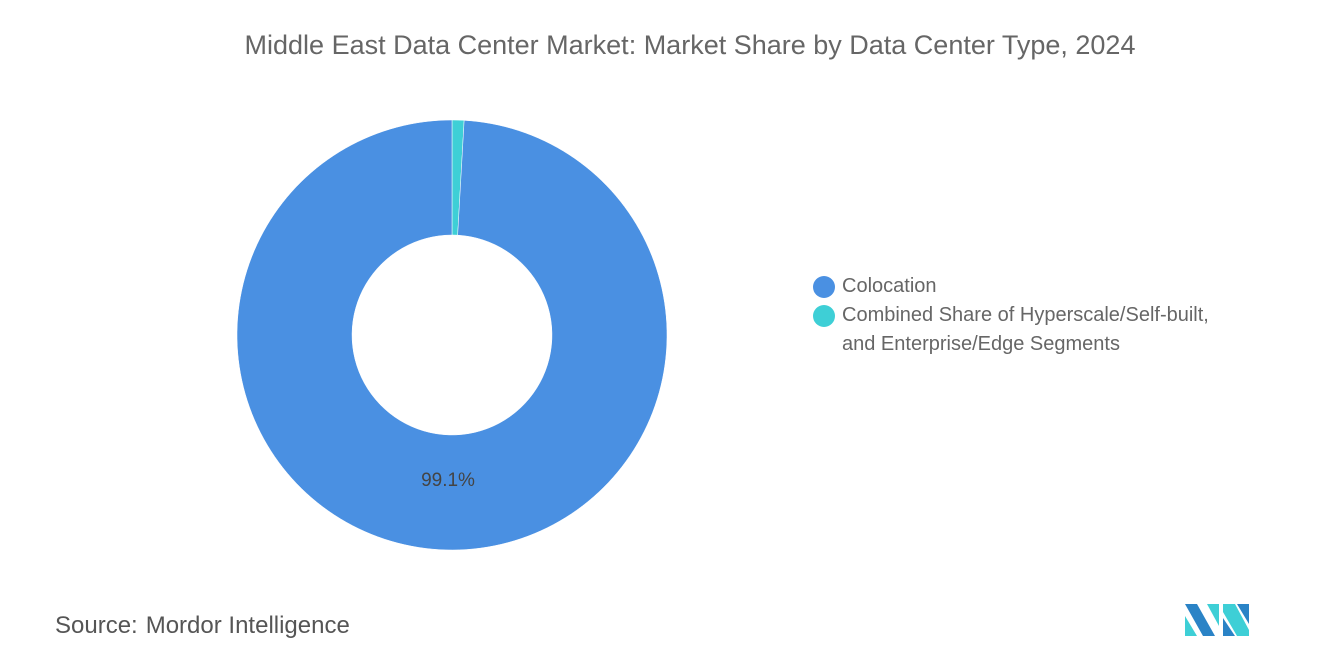  What do you see at coordinates (981, 344) in the screenshot?
I see `legend-label-line: and Enterprise/Edge Segments` at bounding box center [981, 344].